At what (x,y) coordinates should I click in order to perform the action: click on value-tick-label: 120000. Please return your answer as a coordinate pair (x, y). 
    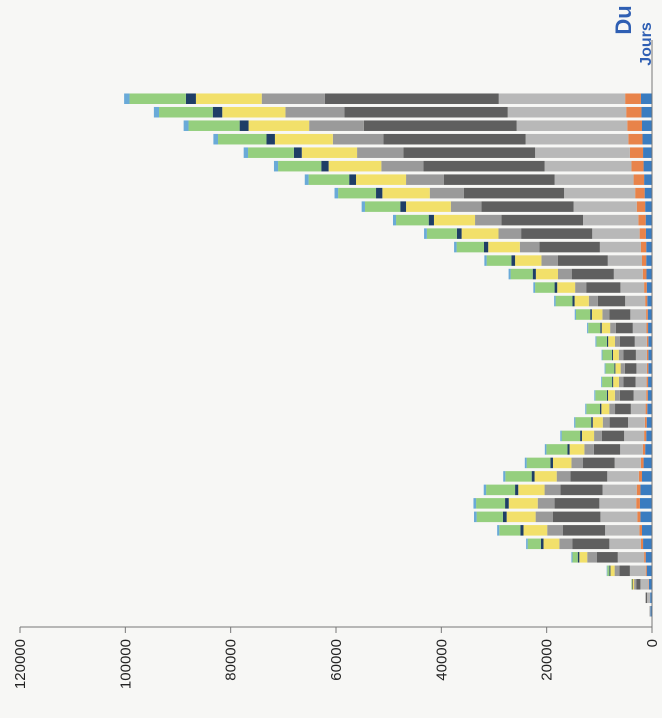
    Looking at the image, I should click on (20, 664).